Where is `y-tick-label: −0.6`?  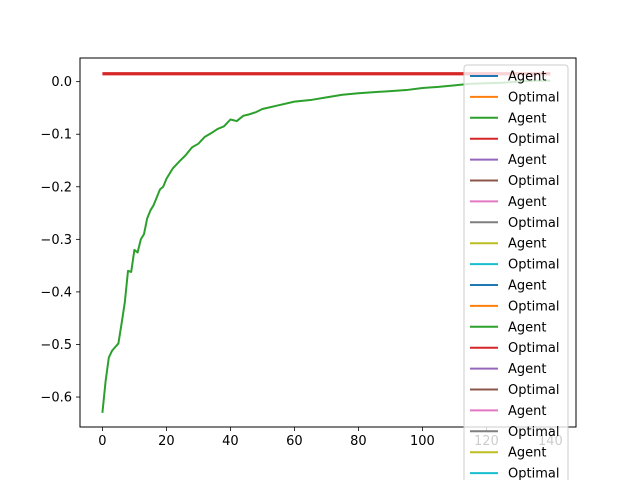 y-tick-label: −0.6 is located at coordinates (56, 398).